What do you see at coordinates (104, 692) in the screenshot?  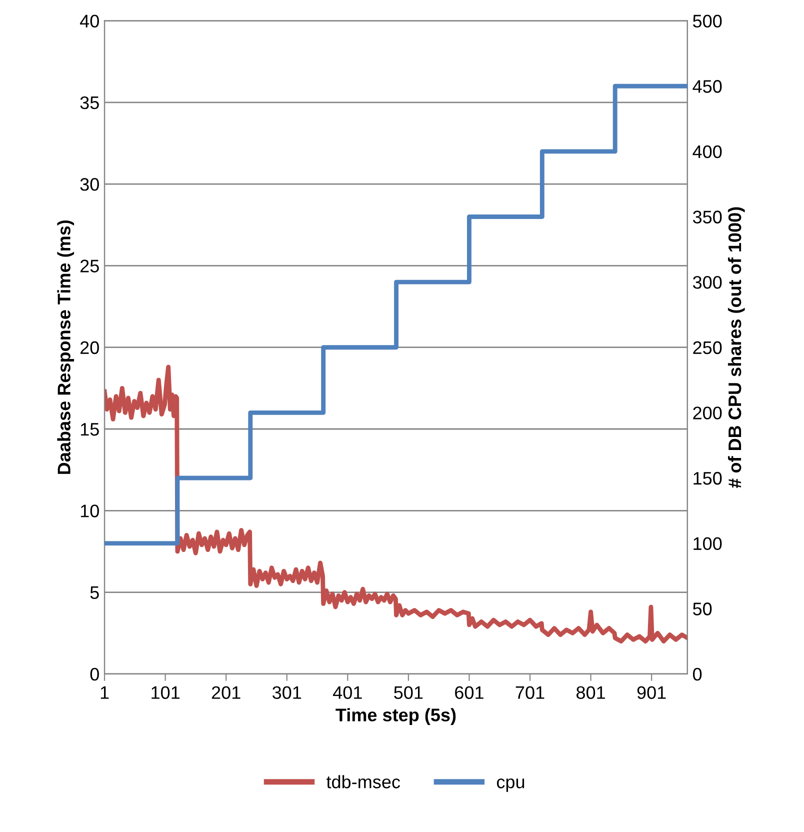 I see `x-tick-label: 1` at bounding box center [104, 692].